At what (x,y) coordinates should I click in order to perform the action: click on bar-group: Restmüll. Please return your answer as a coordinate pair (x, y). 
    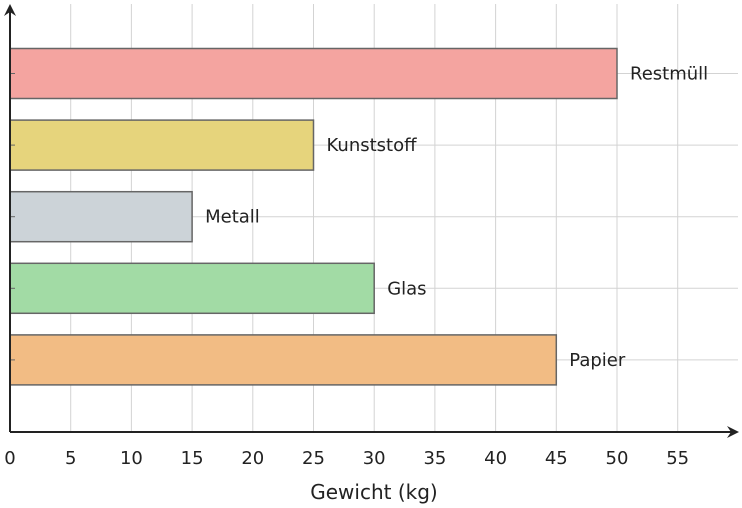
    Looking at the image, I should click on (358, 73).